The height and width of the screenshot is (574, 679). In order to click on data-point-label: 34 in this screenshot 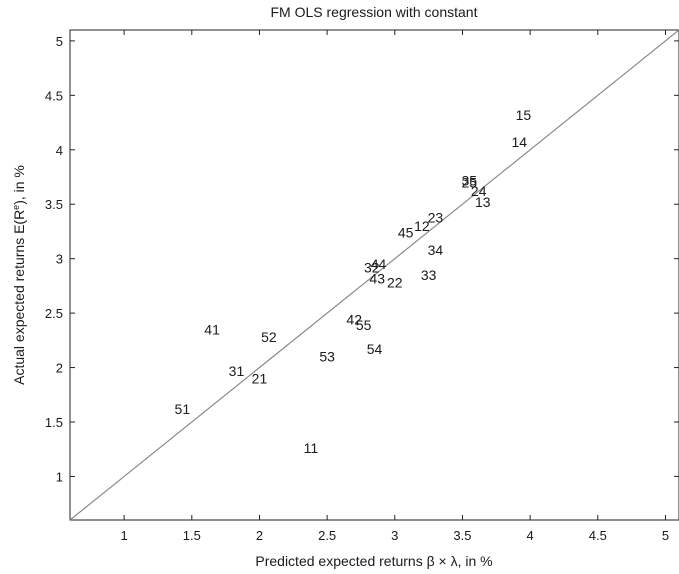, I will do `click(436, 250)`.